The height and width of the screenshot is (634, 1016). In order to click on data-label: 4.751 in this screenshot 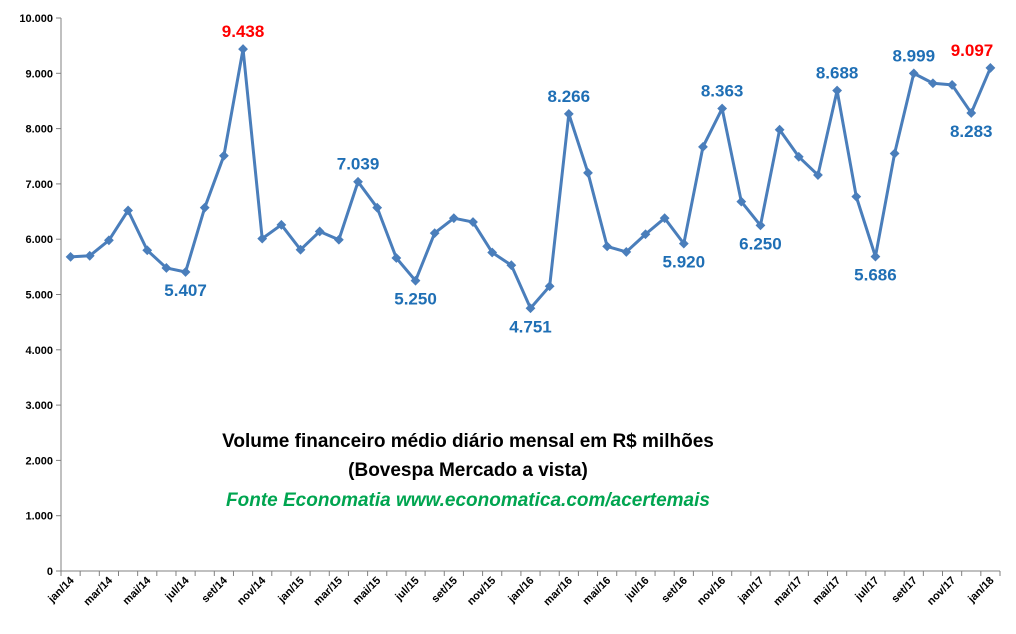, I will do `click(530, 326)`.